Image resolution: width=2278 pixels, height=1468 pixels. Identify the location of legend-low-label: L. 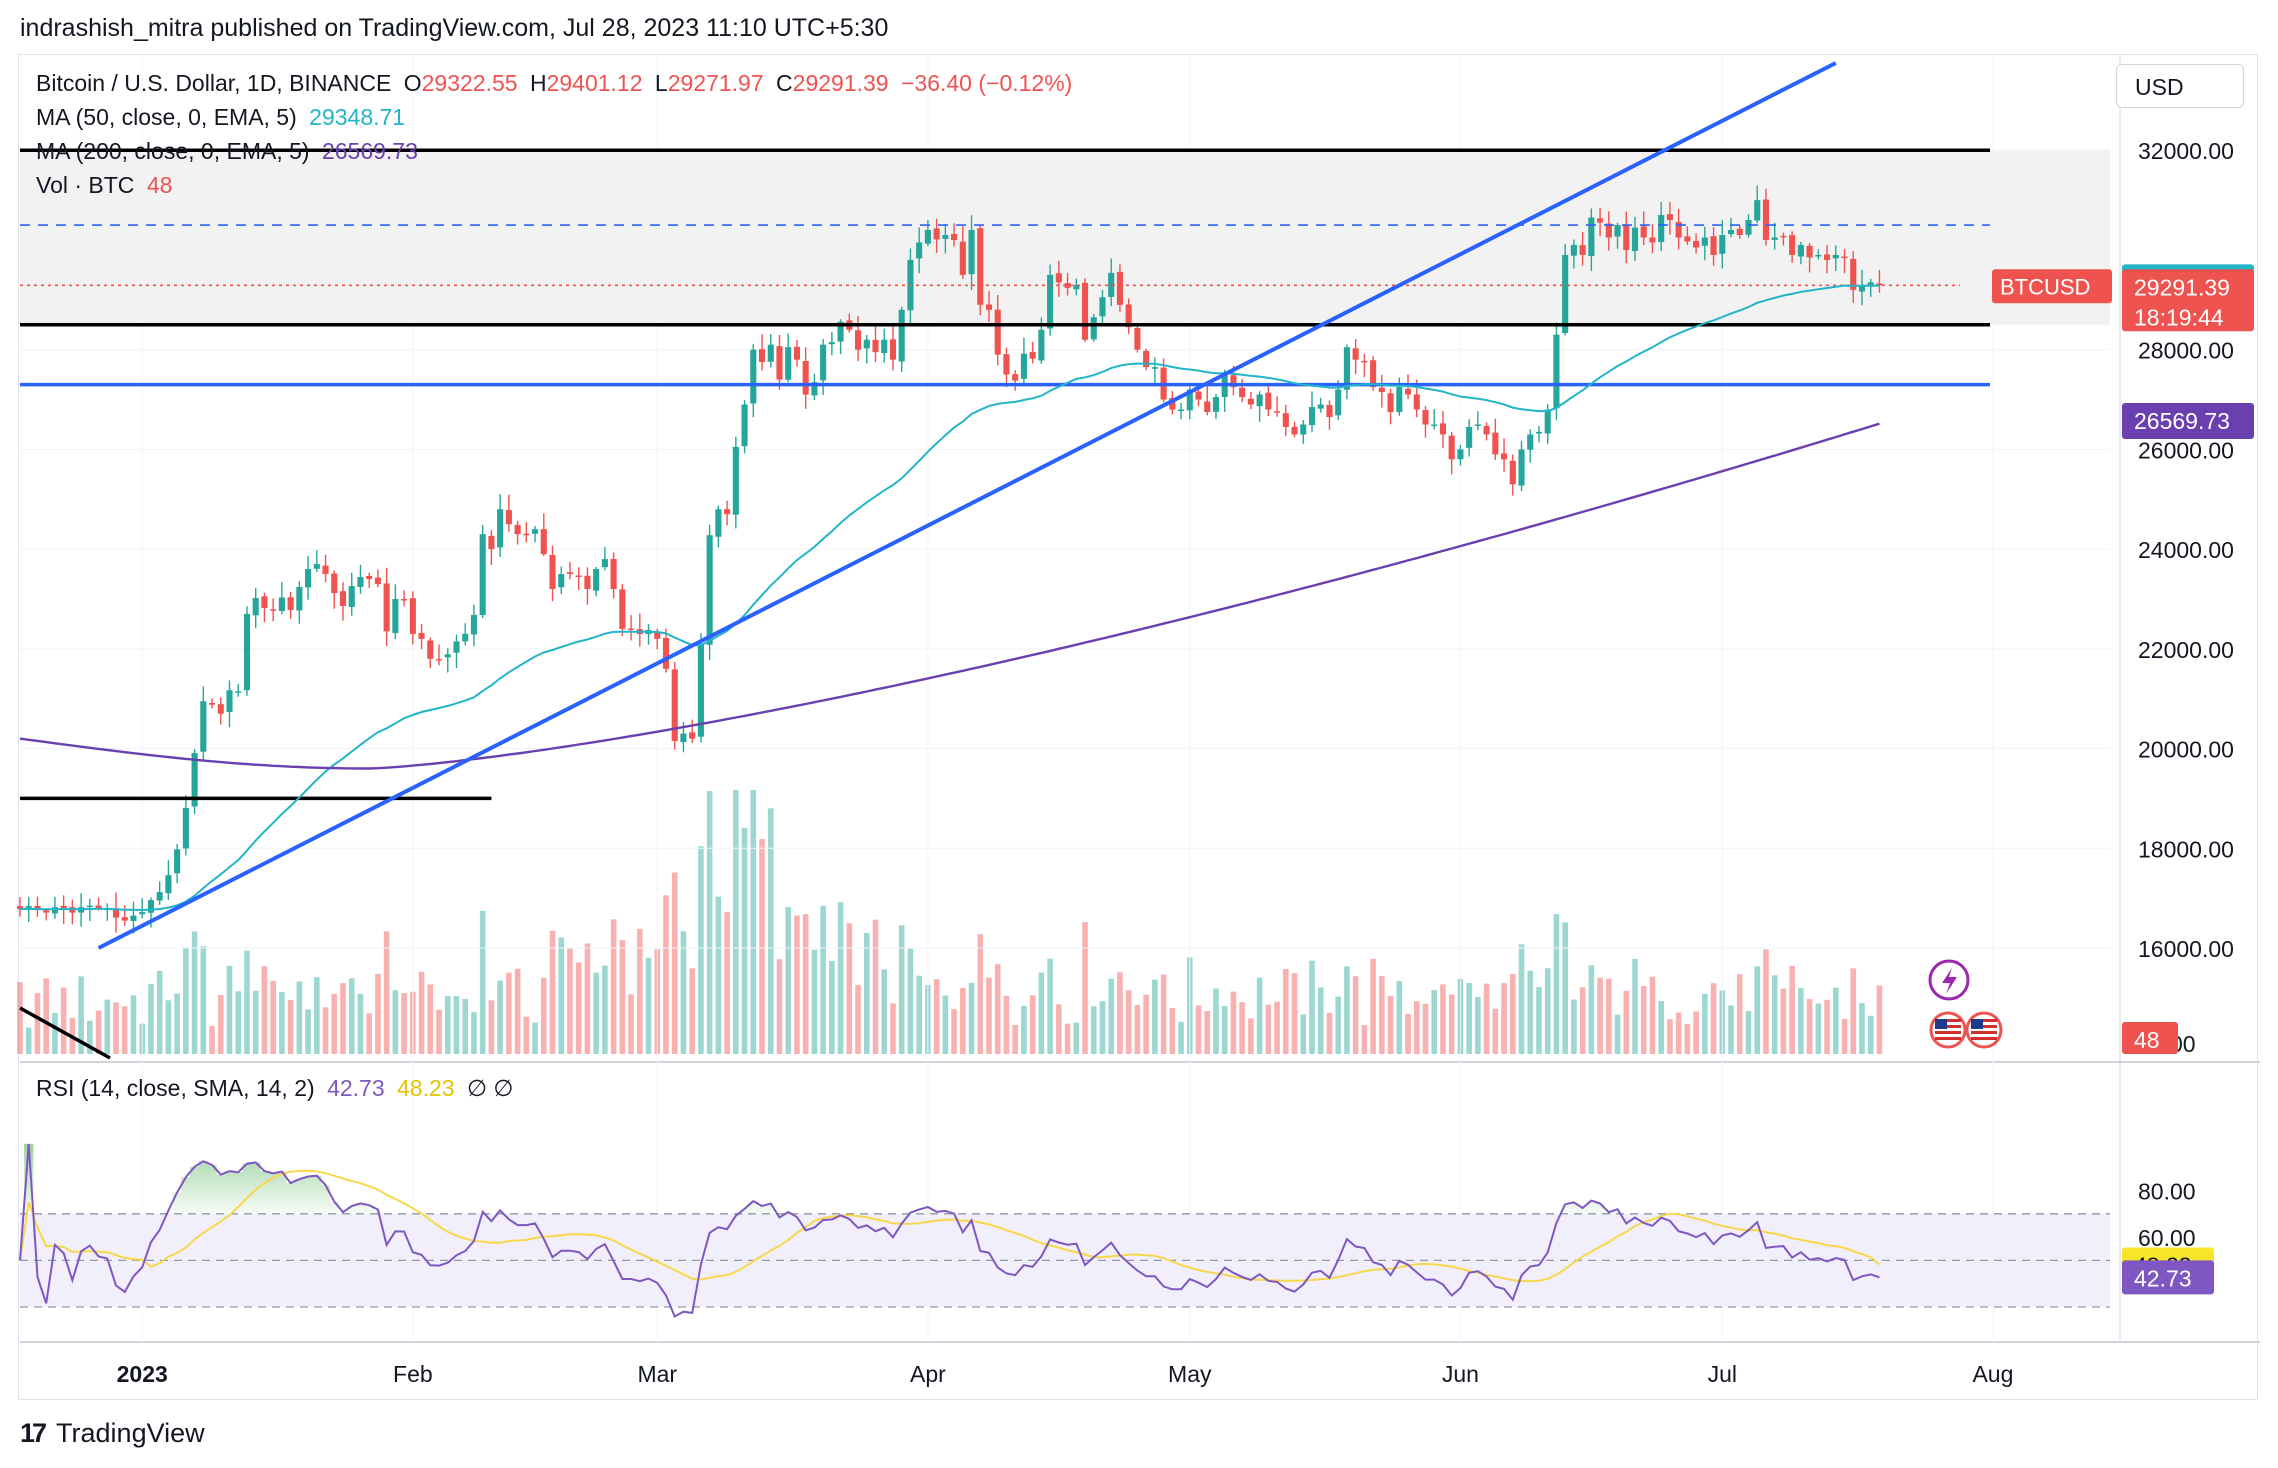
(661, 83).